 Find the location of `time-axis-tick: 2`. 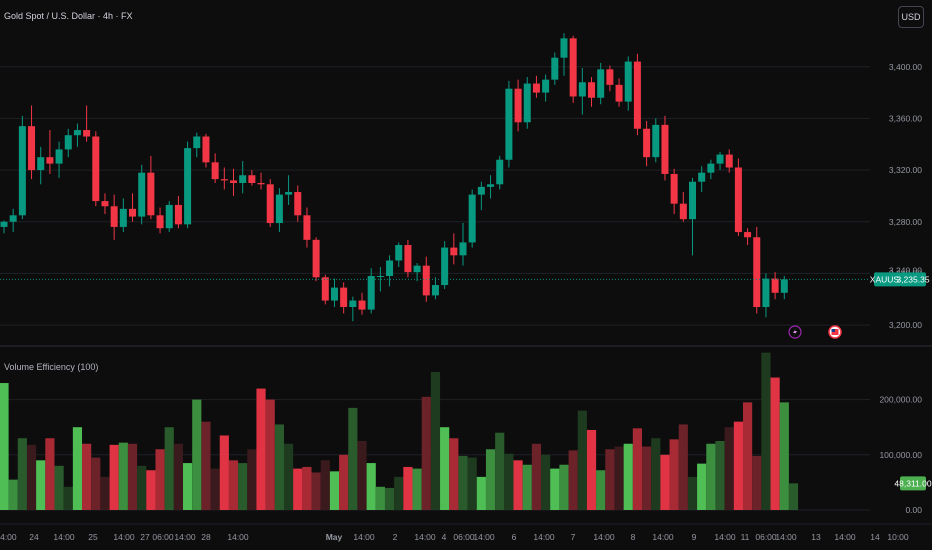

time-axis-tick: 2 is located at coordinates (395, 537).